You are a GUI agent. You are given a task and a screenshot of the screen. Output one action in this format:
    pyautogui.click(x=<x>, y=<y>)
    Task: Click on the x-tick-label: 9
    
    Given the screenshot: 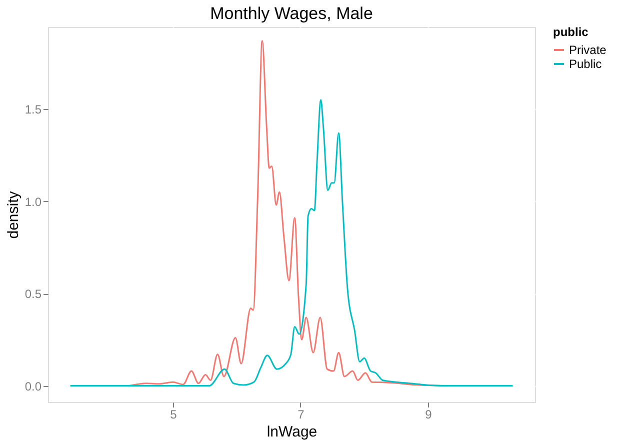 What is the action you would take?
    pyautogui.click(x=428, y=415)
    